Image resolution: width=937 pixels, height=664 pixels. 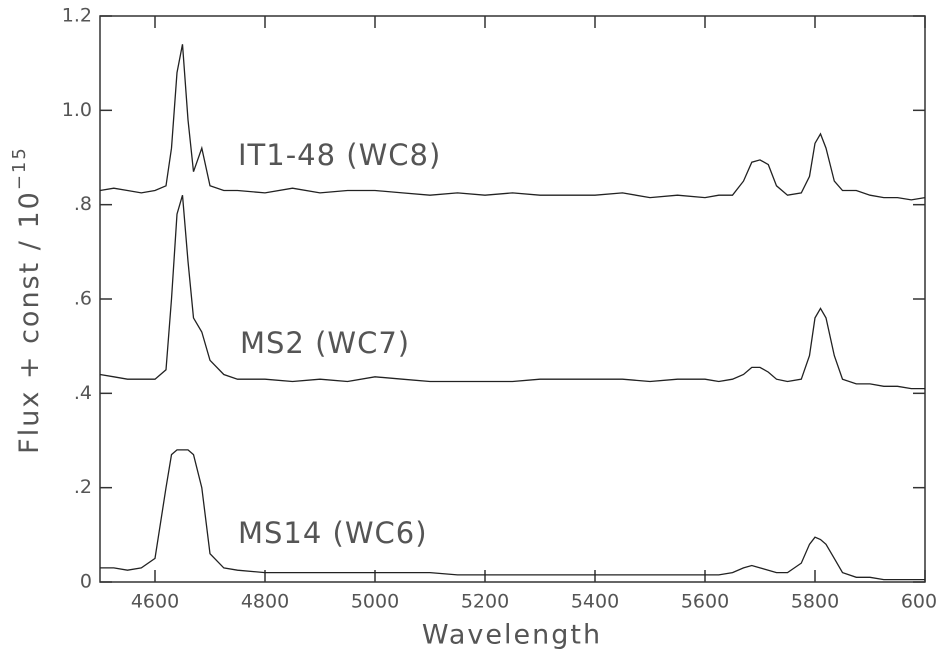 I want to click on x-tick-label: 5600, so click(x=705, y=602).